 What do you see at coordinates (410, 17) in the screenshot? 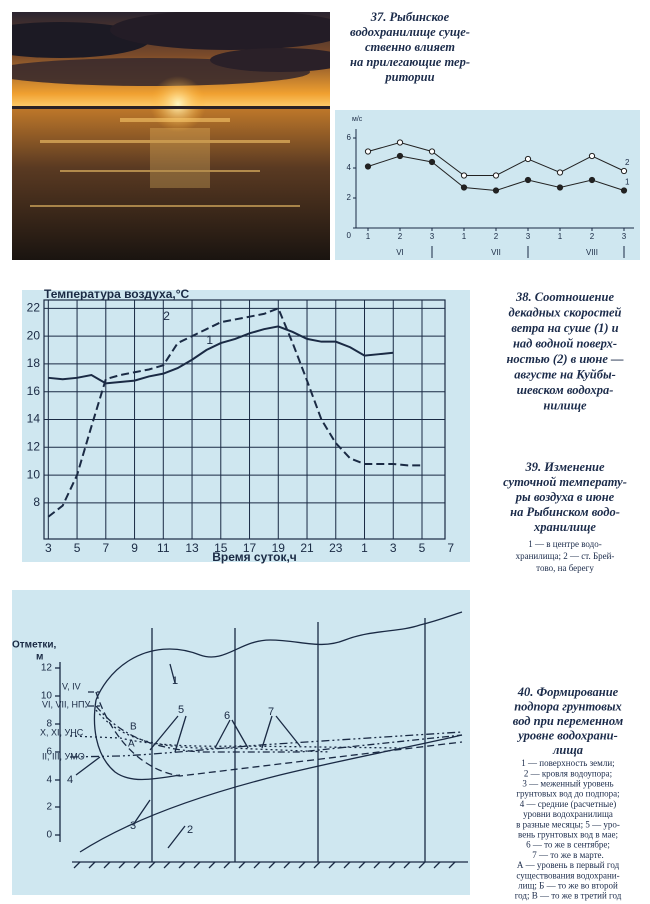
I see `caption-line: 37. Рыбинское` at bounding box center [410, 17].